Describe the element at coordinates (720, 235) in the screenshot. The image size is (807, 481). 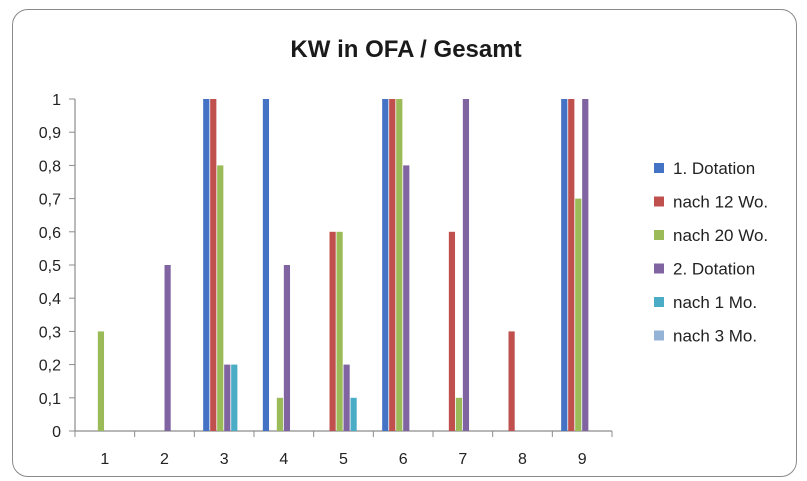
I see `legend-label: nach 20 Wo.` at that location.